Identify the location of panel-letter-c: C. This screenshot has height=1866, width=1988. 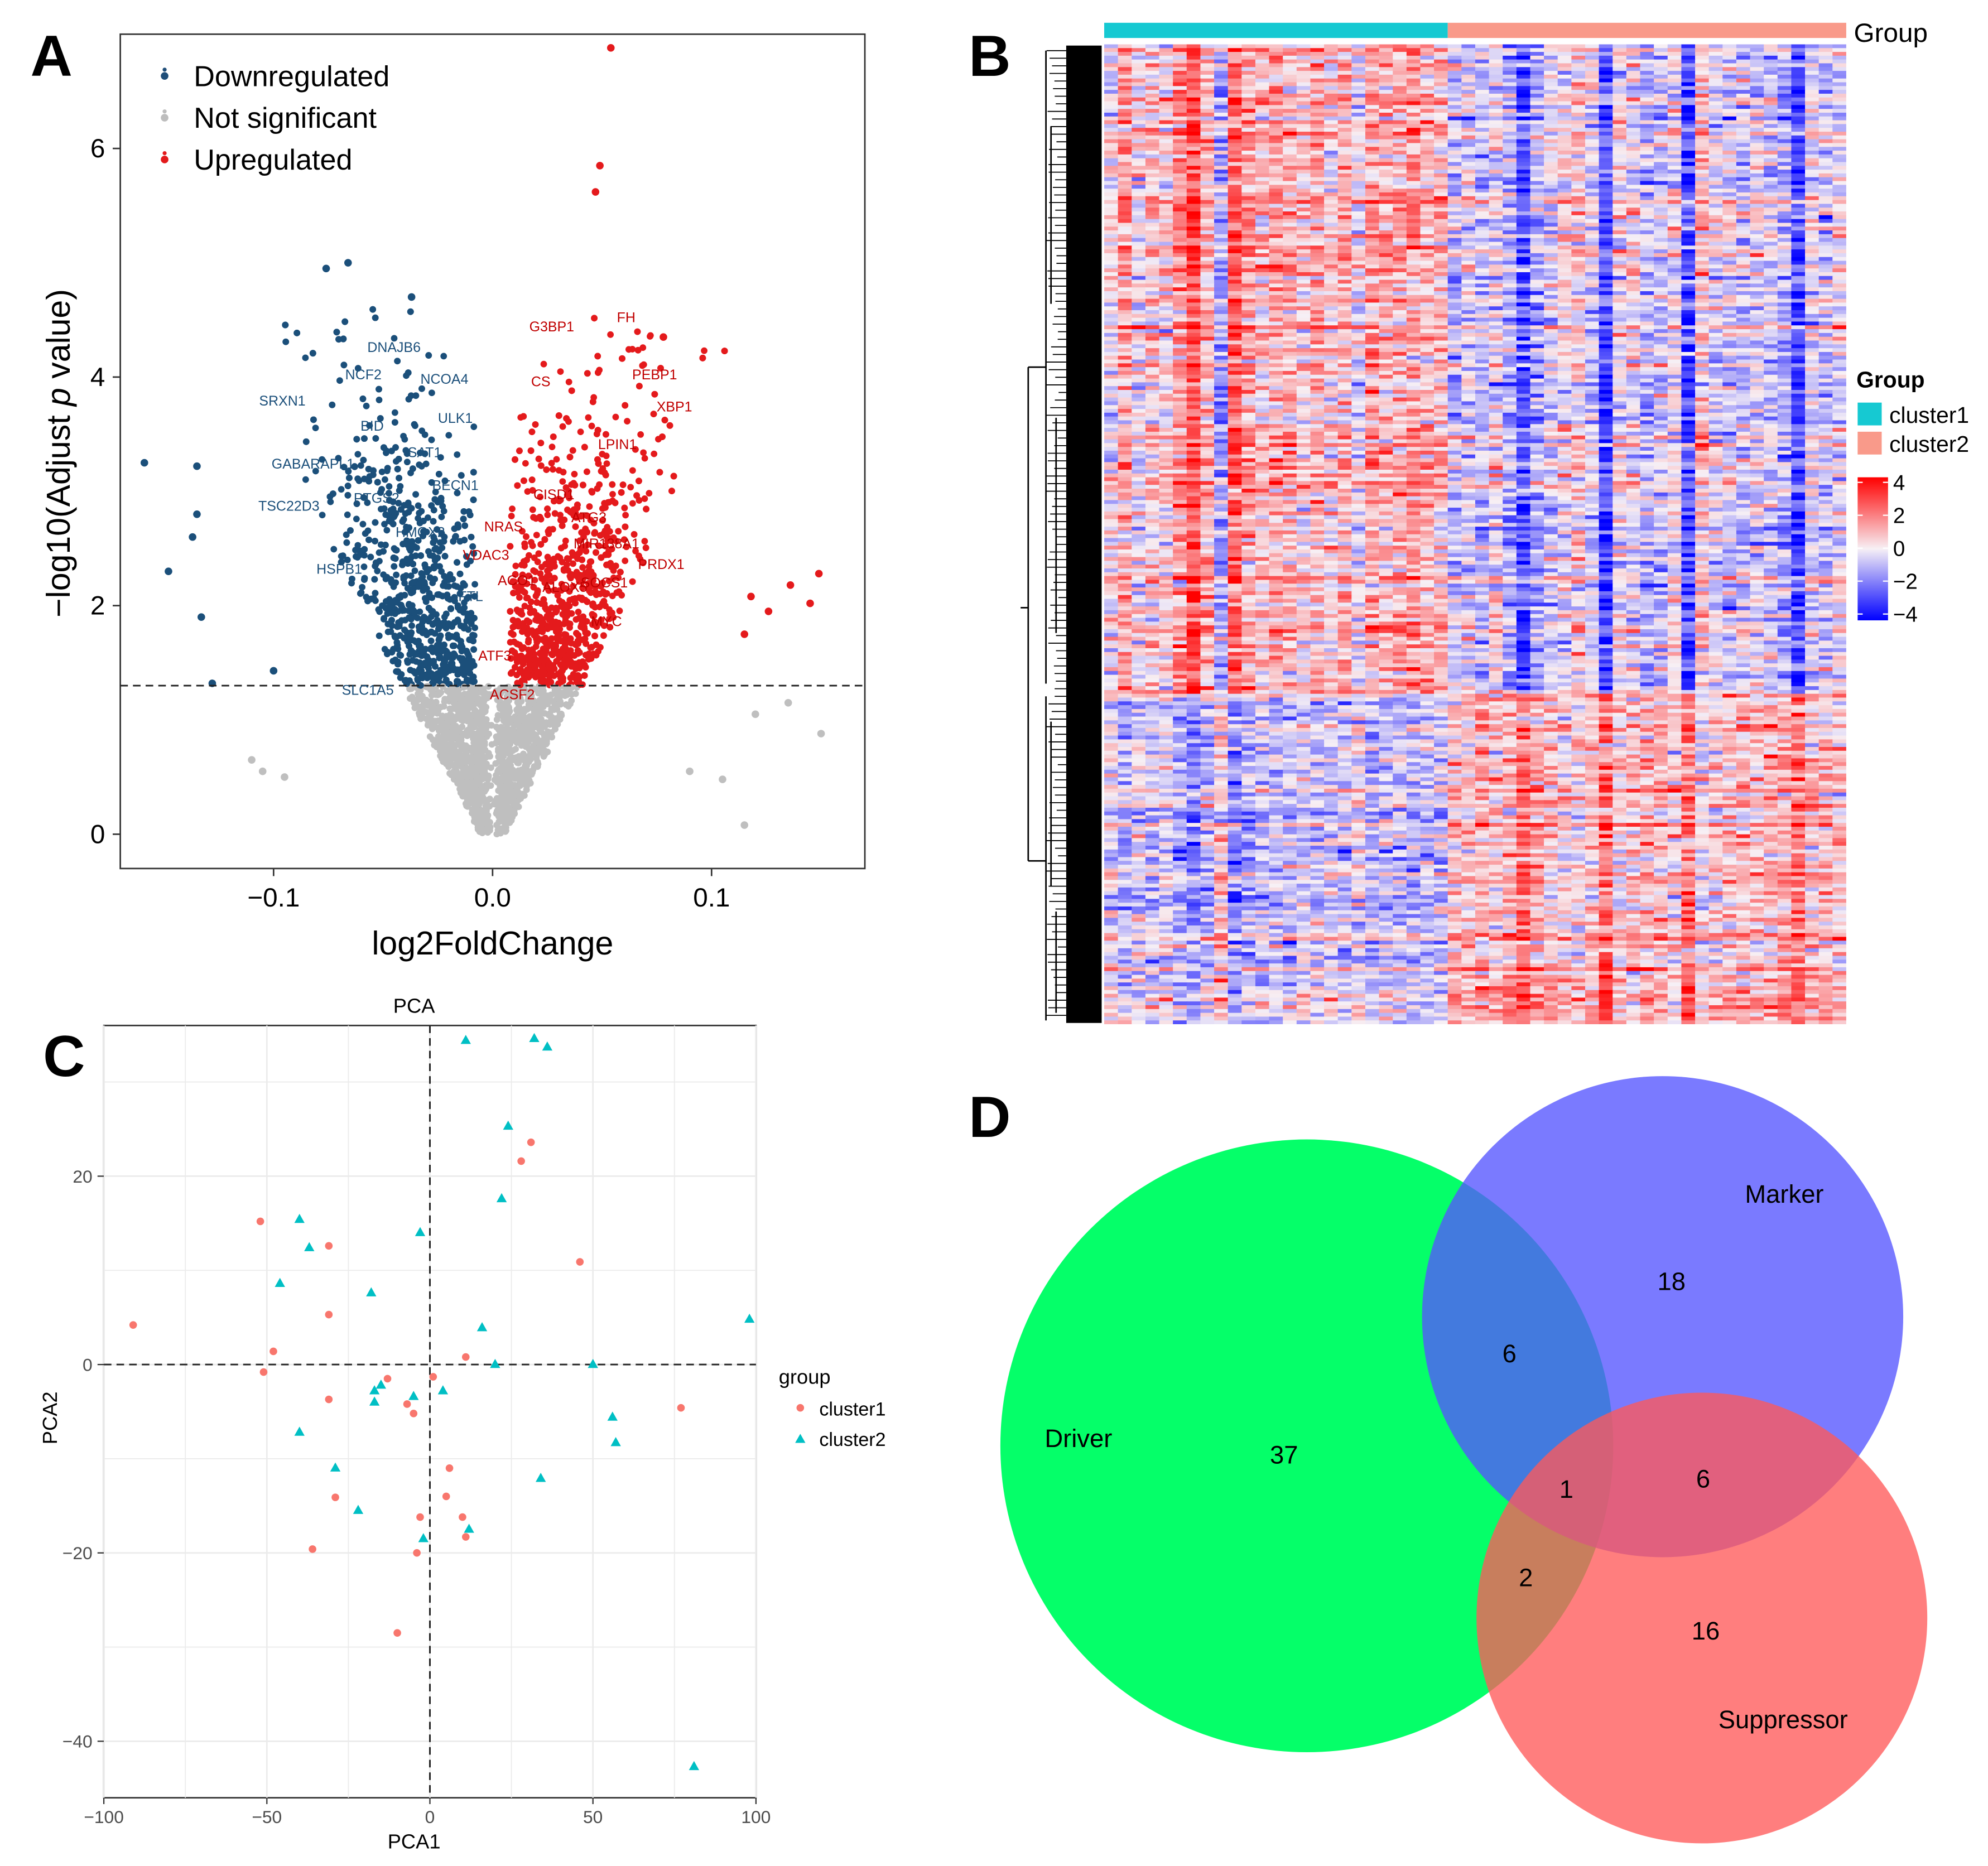
(64, 1056).